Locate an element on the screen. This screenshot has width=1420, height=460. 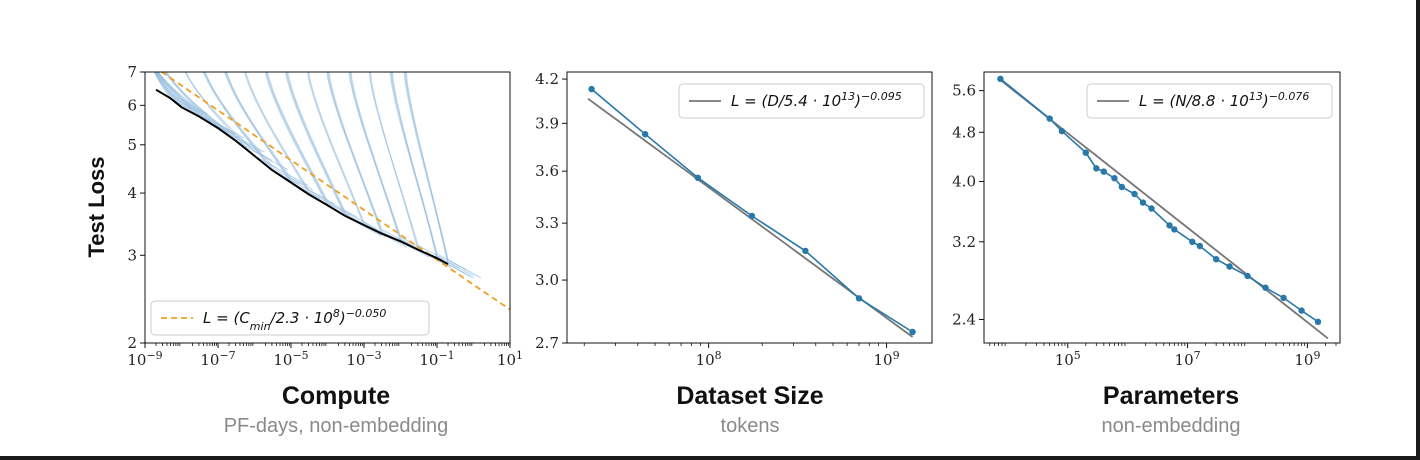
x-tick-label: 10⁹ is located at coordinates (887, 359).